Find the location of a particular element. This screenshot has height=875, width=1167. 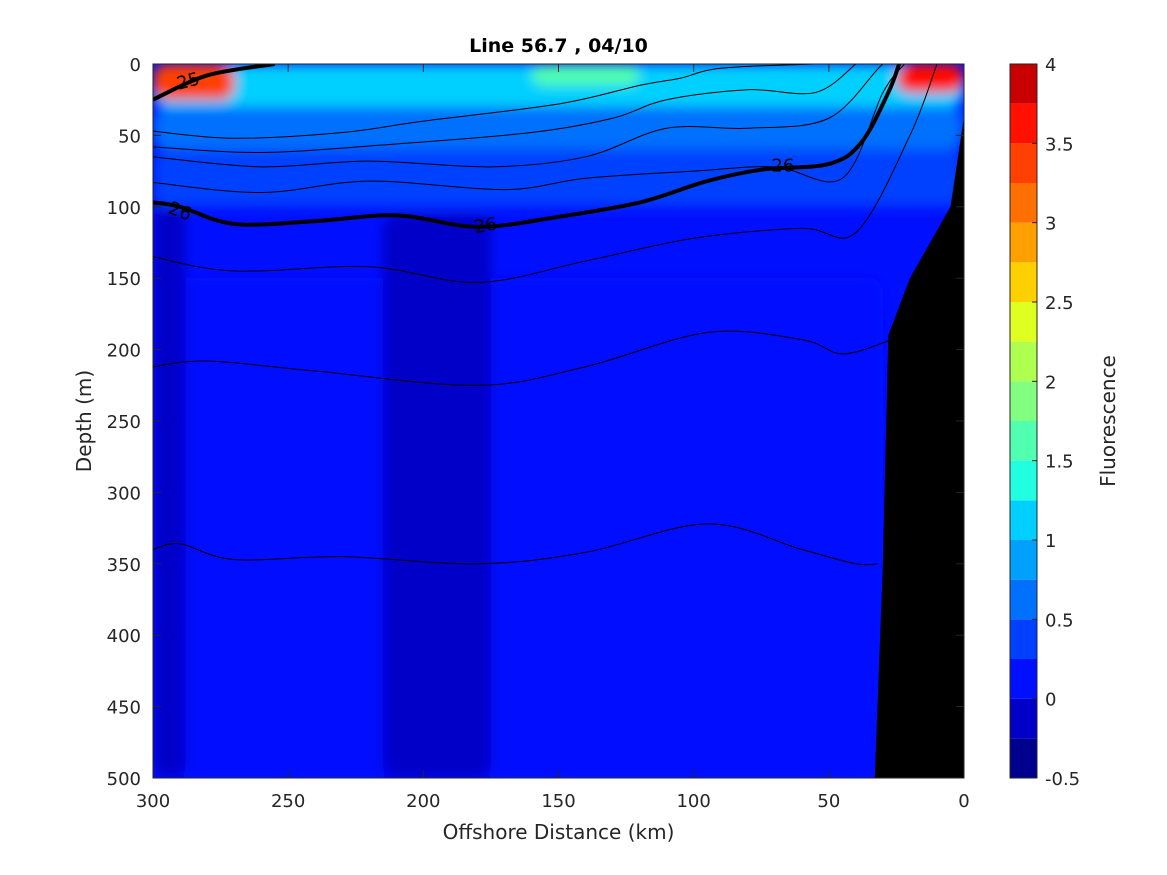

y-axis-label: Depth (m) is located at coordinates (84, 421).